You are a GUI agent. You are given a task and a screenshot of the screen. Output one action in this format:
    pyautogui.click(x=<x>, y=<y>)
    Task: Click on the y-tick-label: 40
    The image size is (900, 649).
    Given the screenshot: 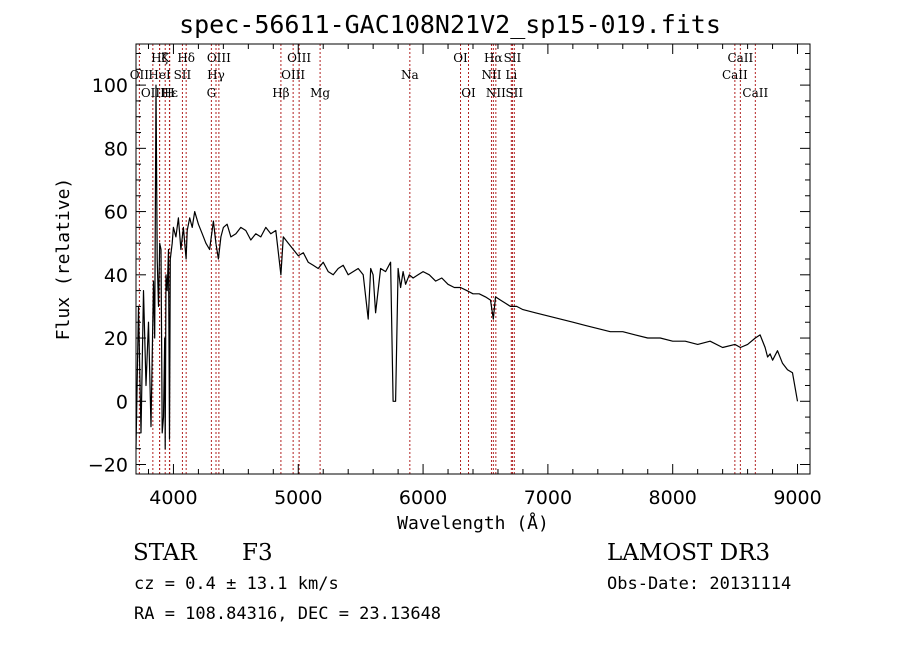 What is the action you would take?
    pyautogui.click(x=116, y=276)
    